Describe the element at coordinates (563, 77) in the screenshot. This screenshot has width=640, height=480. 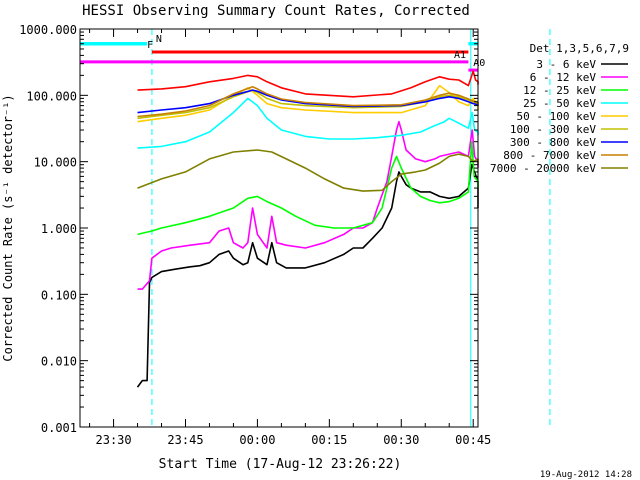
I see `legend-label: 6 - 12 keV` at that location.